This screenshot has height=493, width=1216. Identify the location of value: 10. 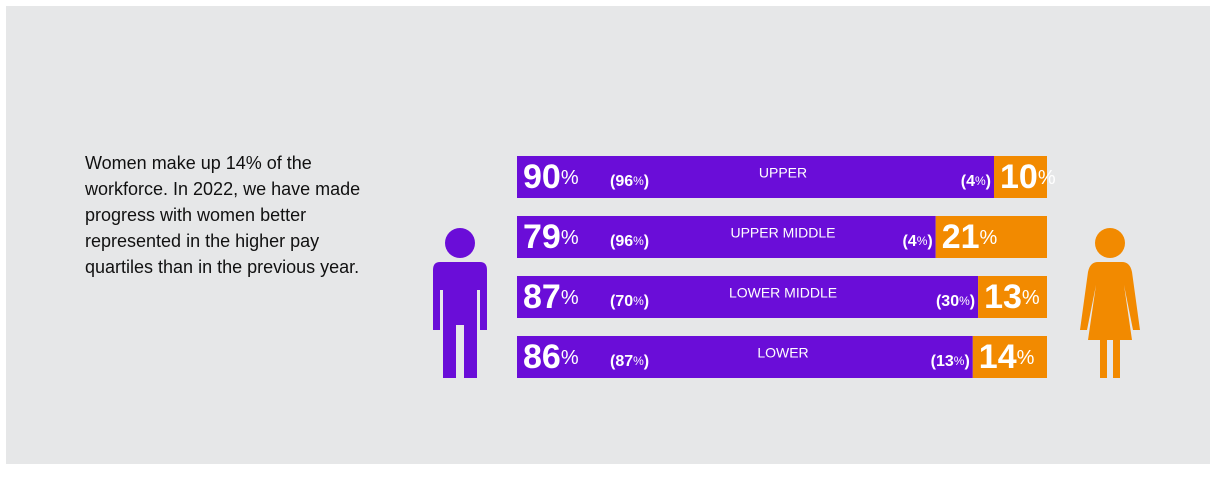
(1019, 177).